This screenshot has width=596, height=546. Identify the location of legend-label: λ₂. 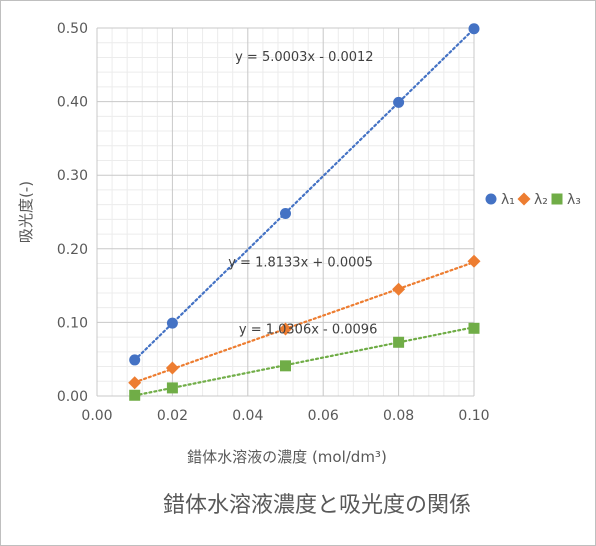
(541, 200).